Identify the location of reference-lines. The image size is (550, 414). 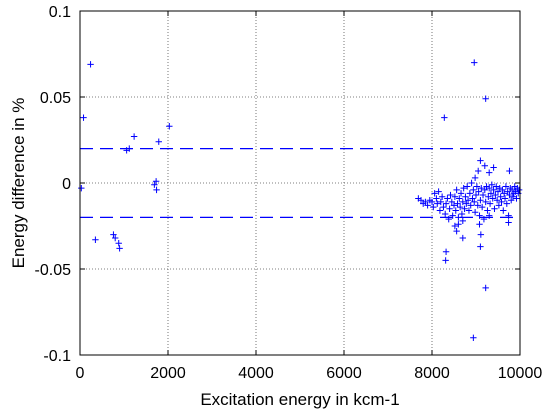
(300, 183).